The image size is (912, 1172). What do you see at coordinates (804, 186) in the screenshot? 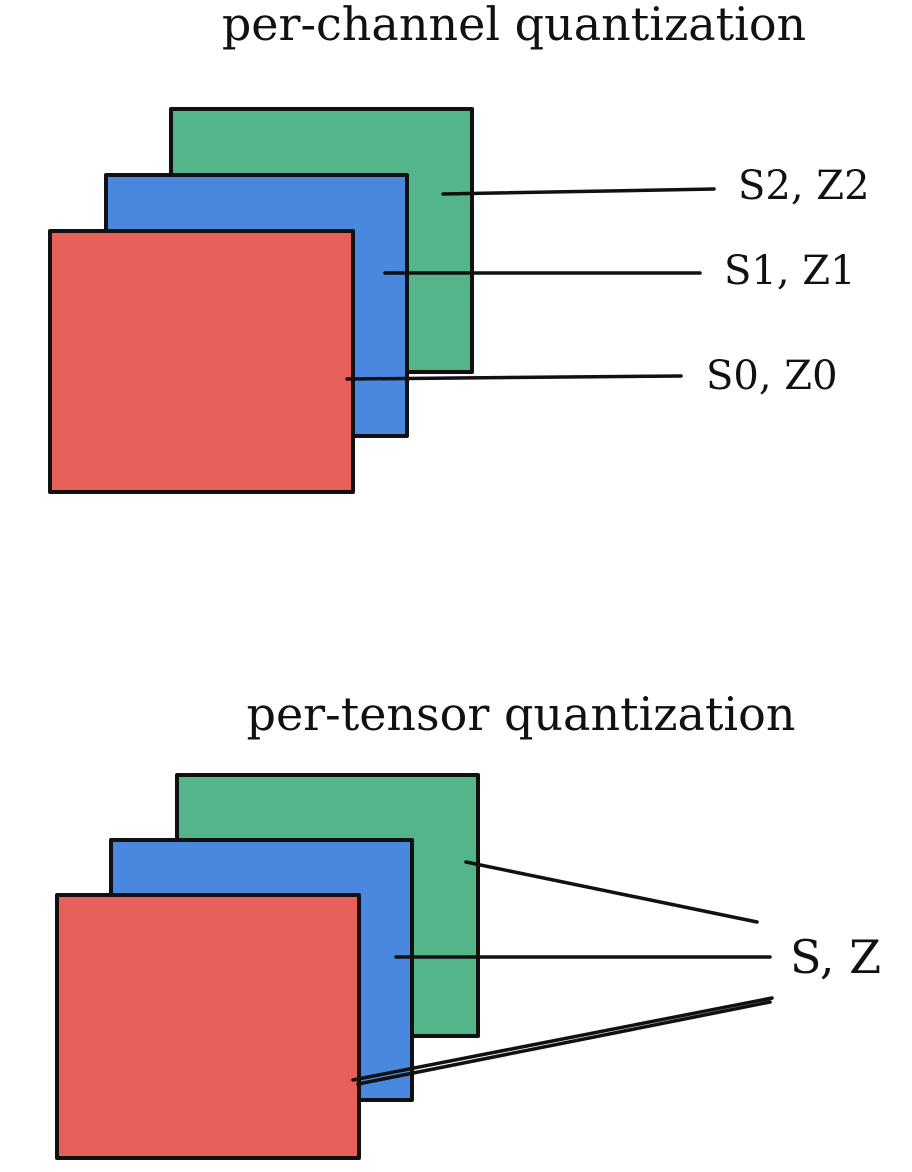
I see `label-channel-2: S2, Z2` at bounding box center [804, 186].